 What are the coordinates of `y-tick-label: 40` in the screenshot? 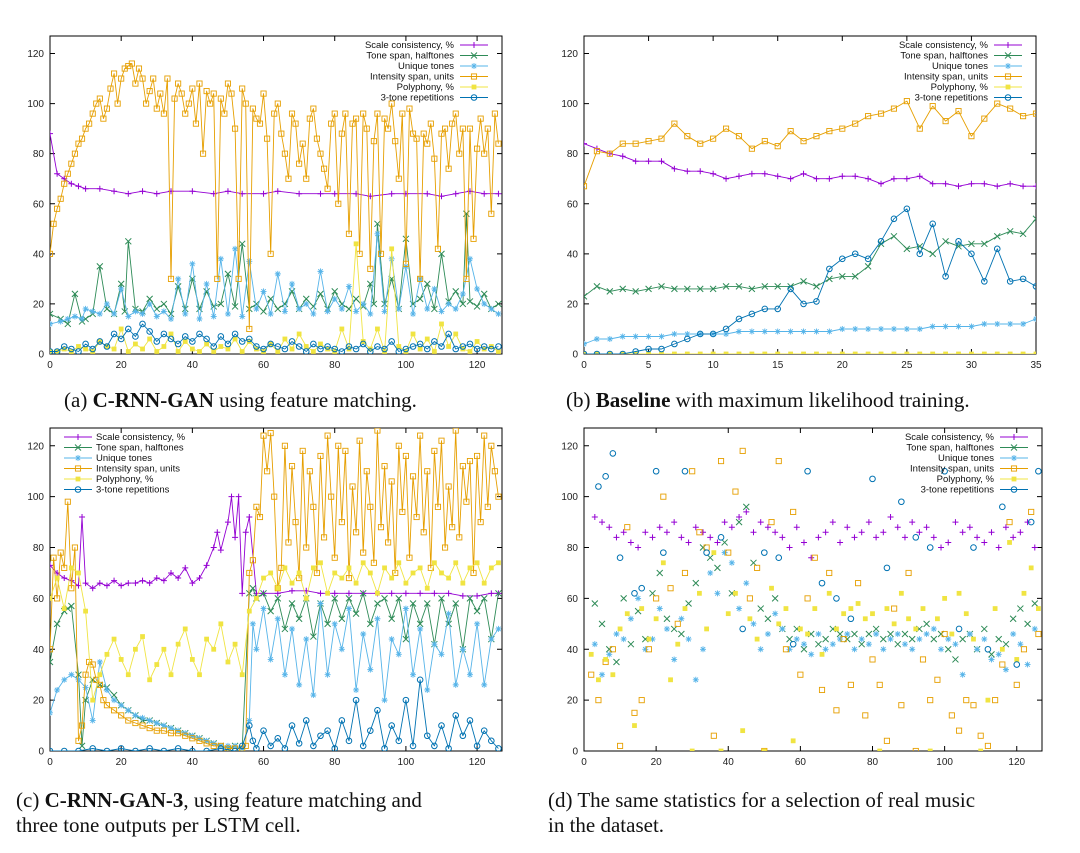 It's located at (573, 650).